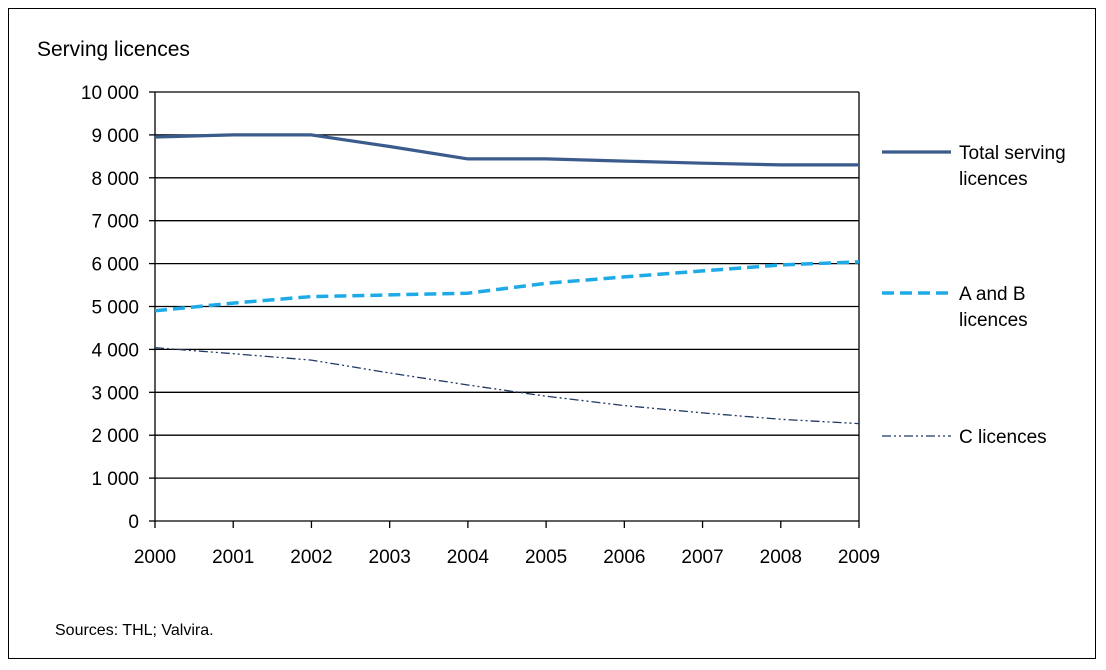 Image resolution: width=1106 pixels, height=670 pixels. I want to click on x-tick-label: 2009, so click(859, 557).